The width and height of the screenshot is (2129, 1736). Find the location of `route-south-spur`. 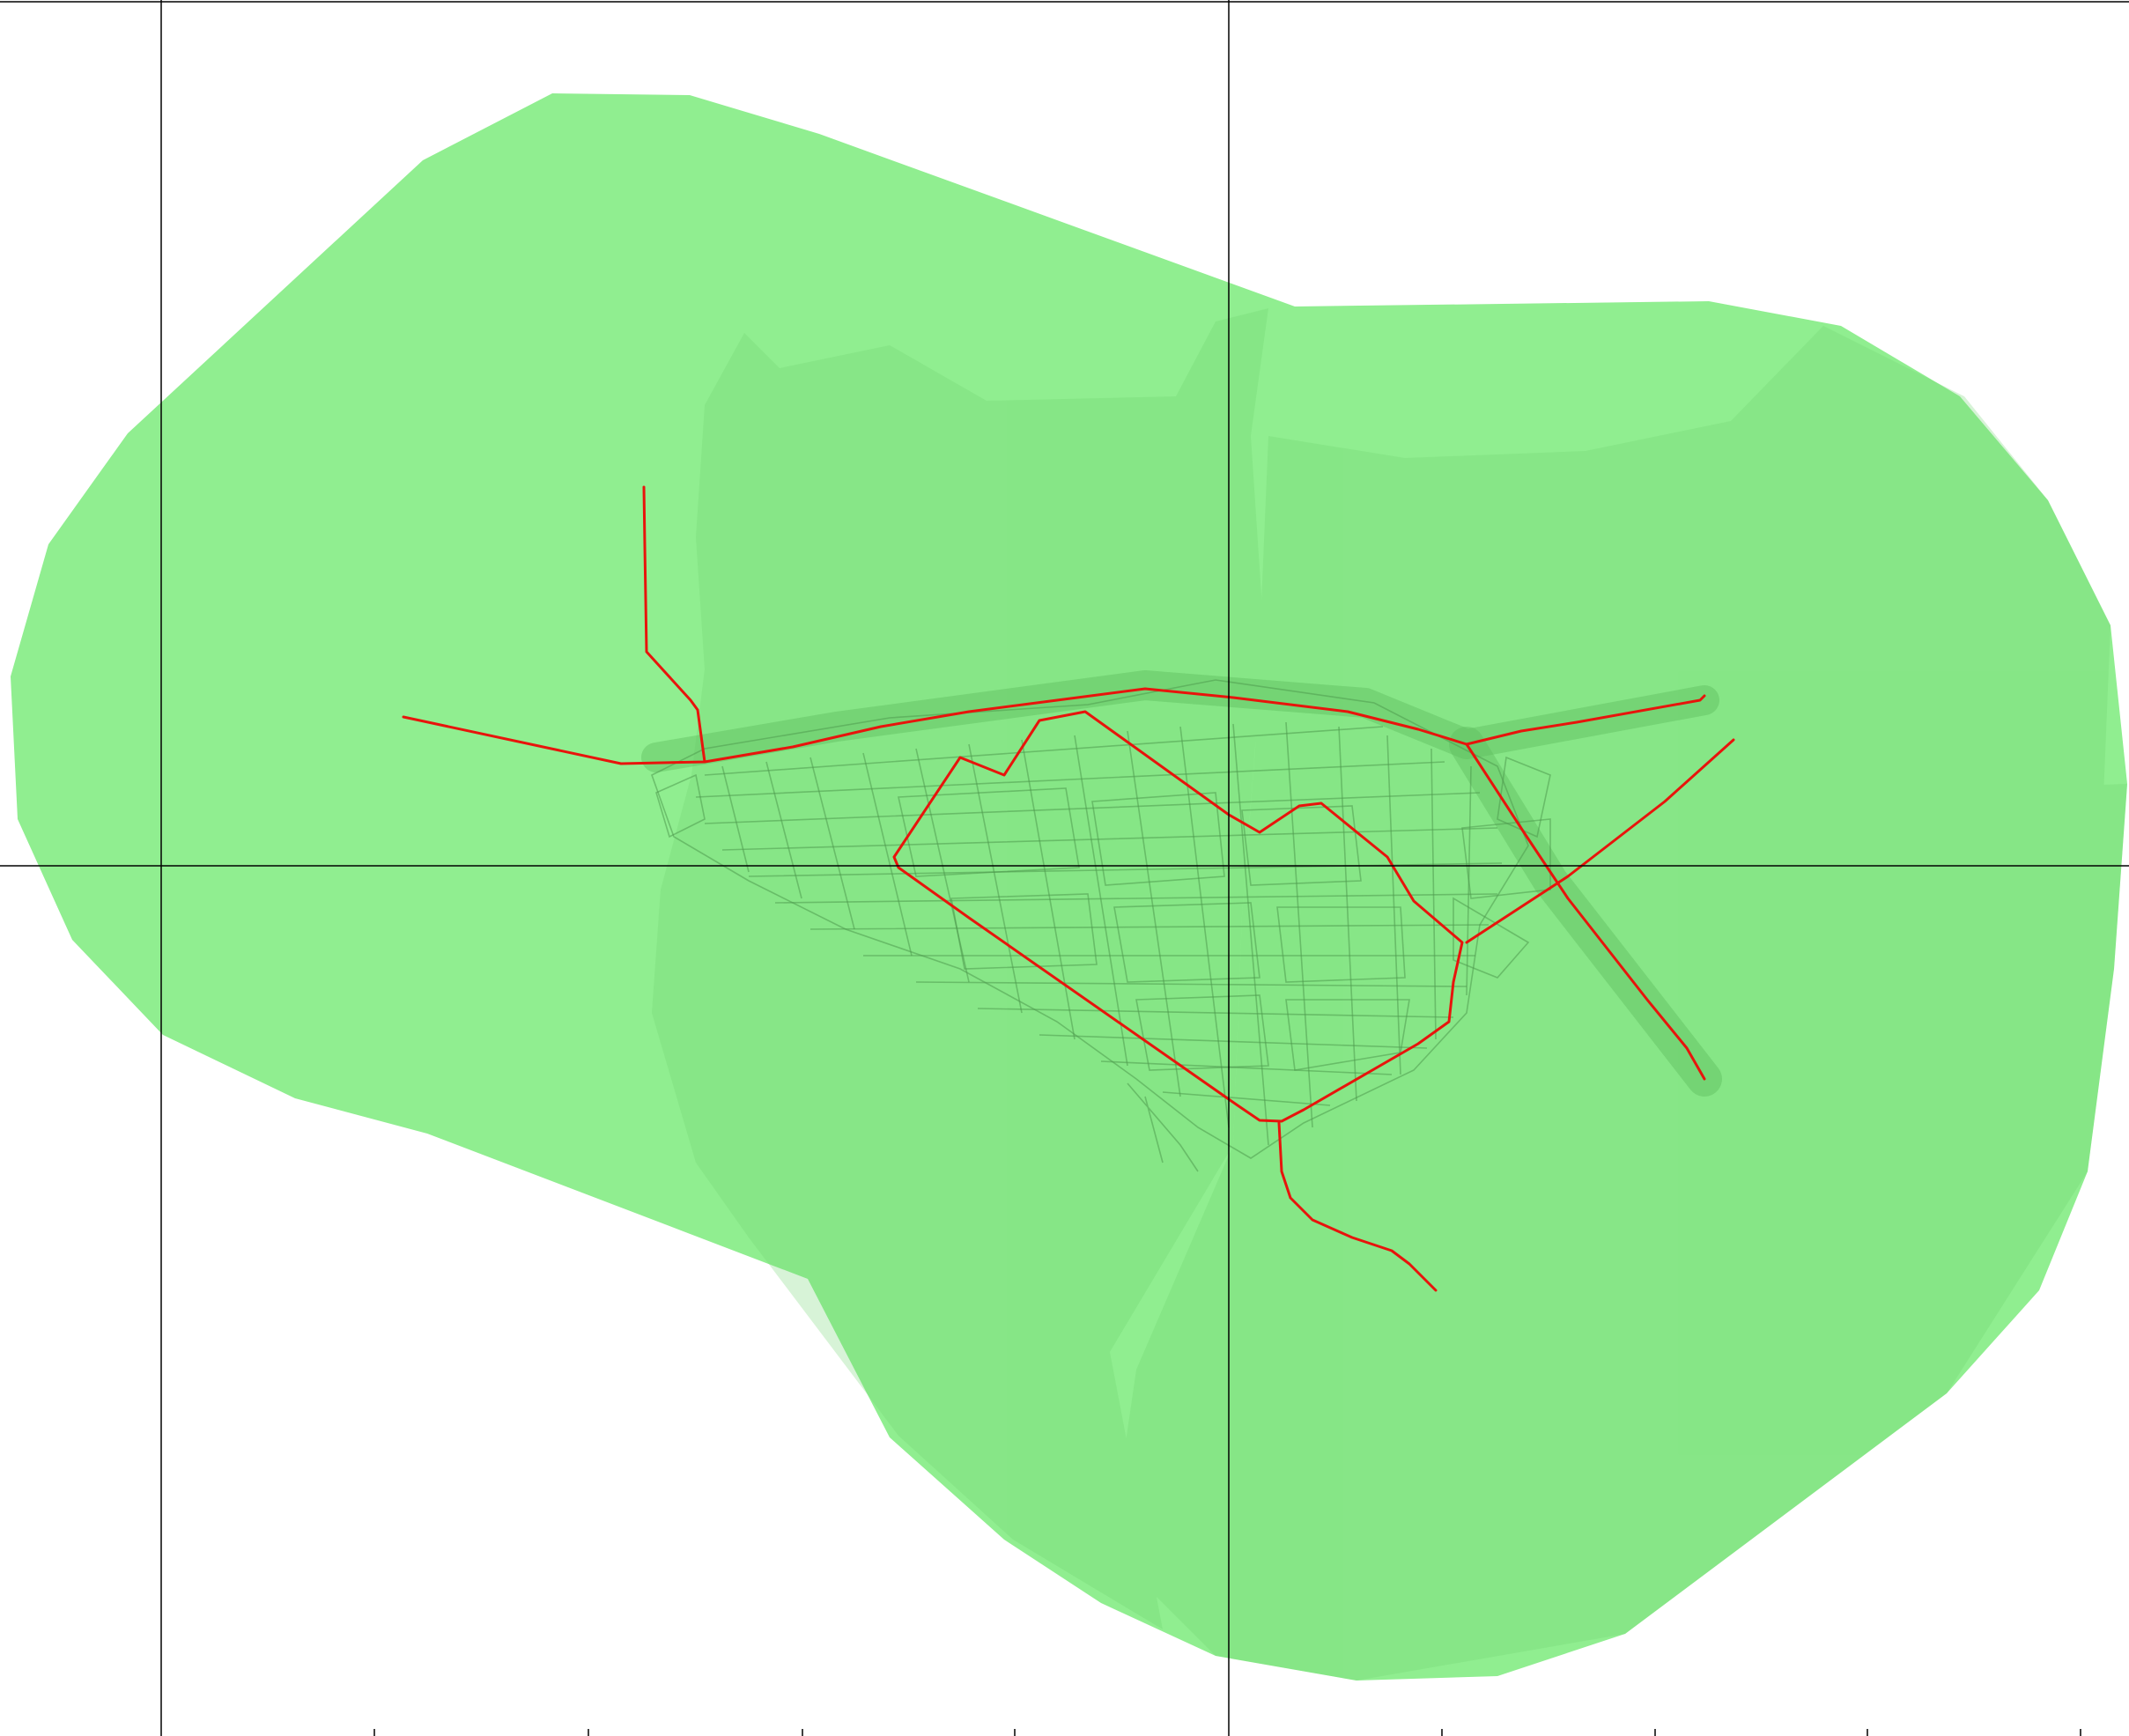

route-south-spur is located at coordinates (1357, 1206).